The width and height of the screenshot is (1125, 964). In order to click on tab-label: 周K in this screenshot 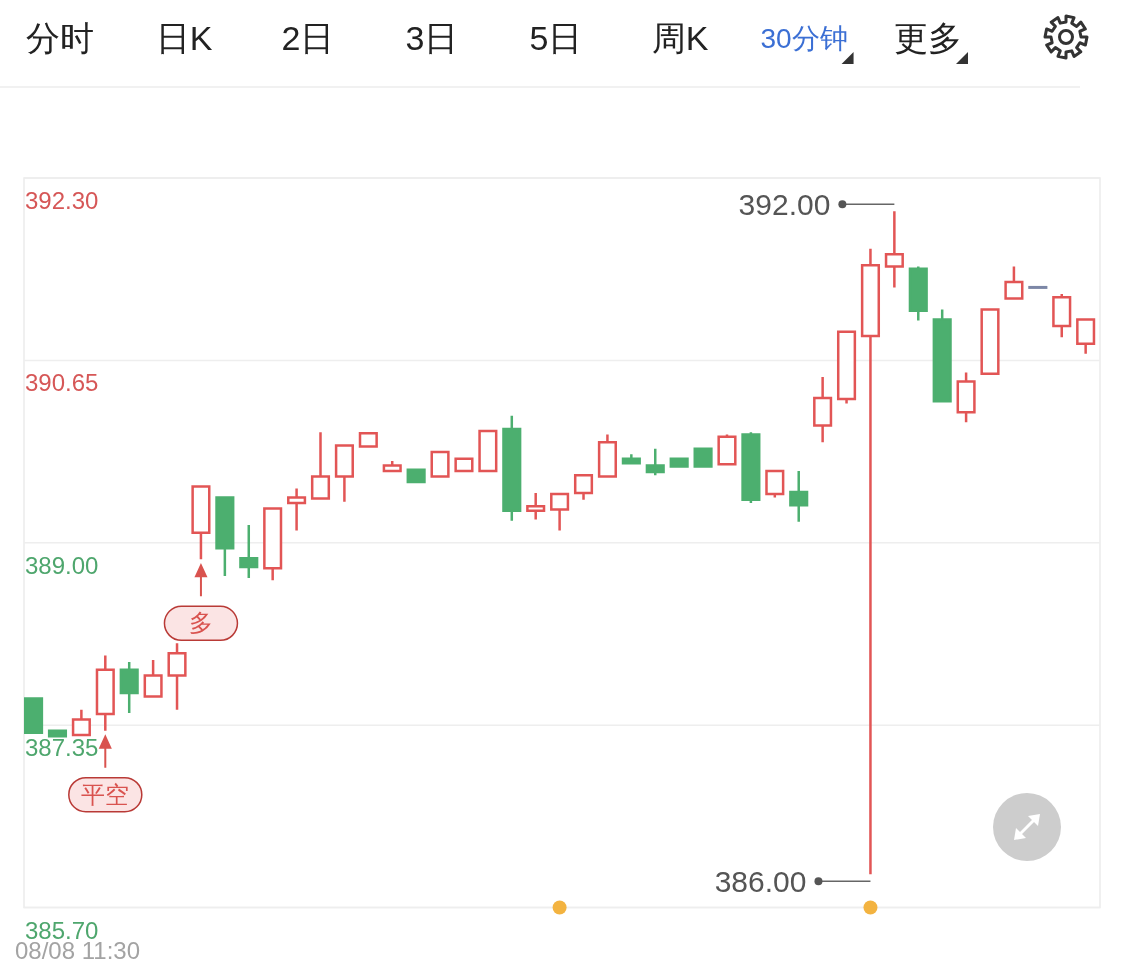, I will do `click(680, 38)`.